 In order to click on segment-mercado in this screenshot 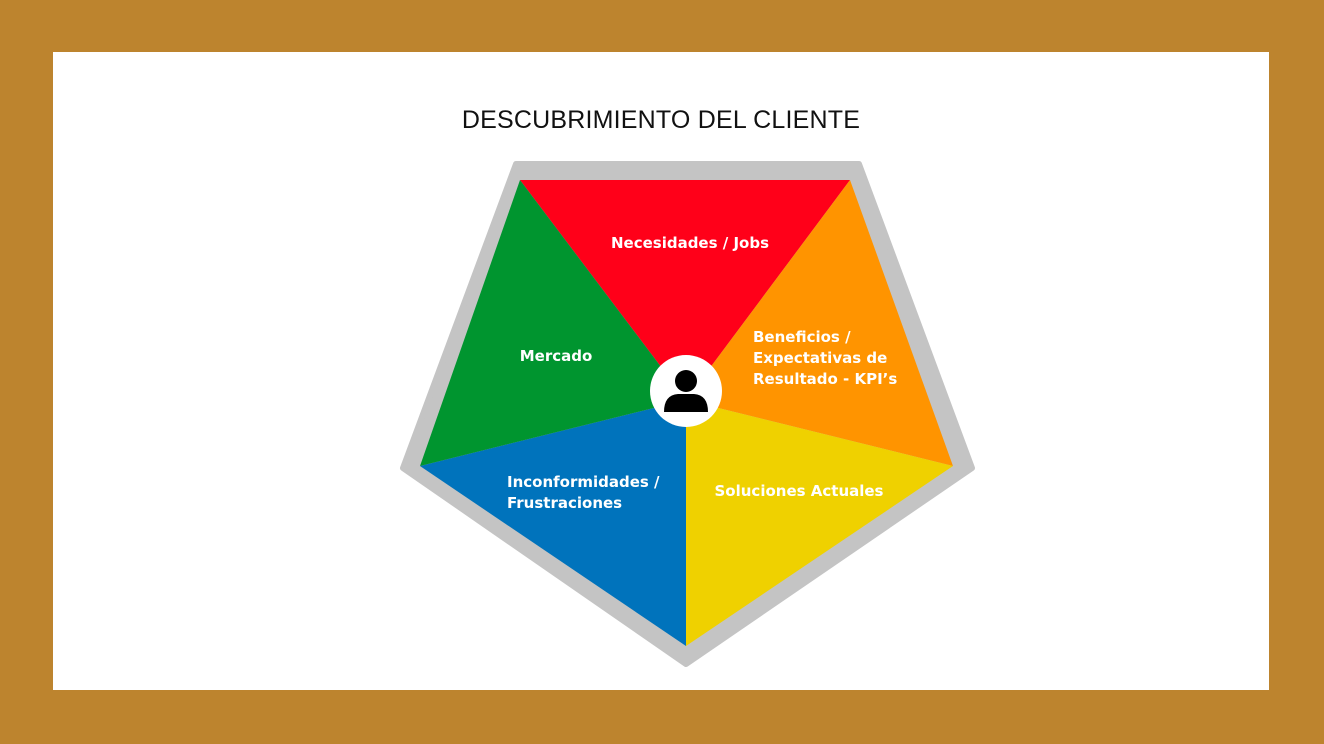, I will do `click(553, 323)`.